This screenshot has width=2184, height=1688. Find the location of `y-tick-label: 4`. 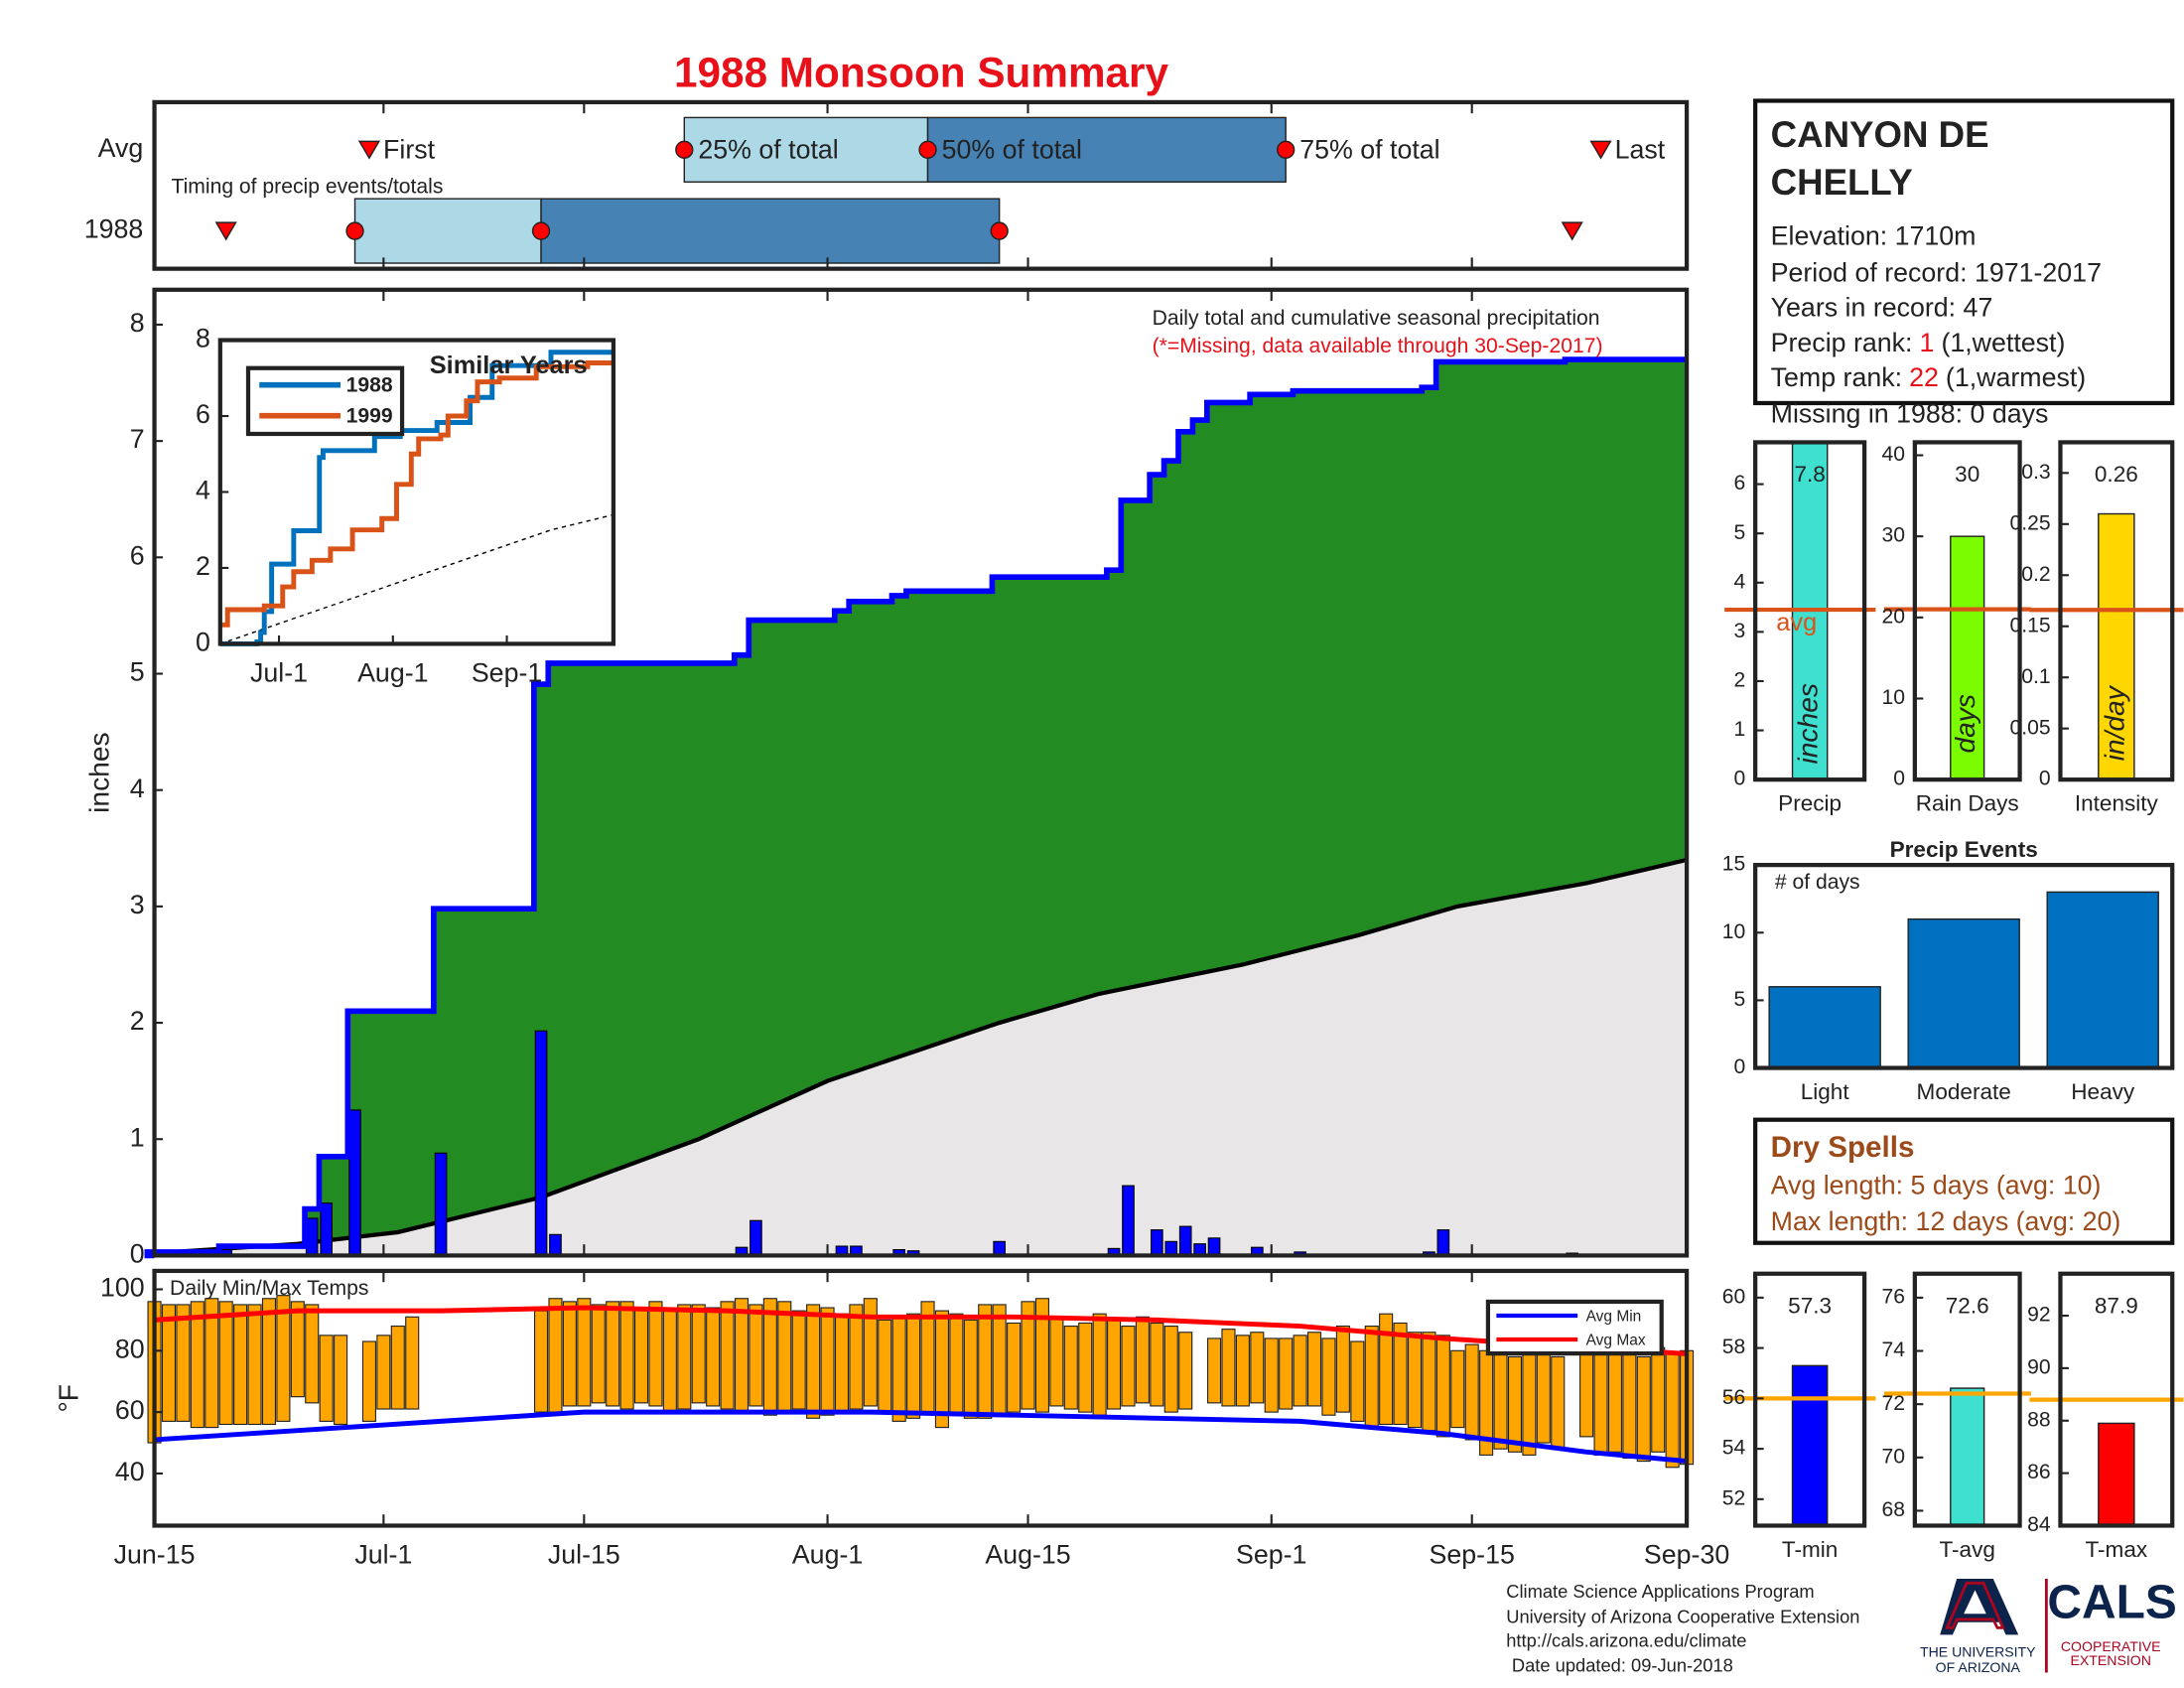

y-tick-label: 4 is located at coordinates (203, 490).